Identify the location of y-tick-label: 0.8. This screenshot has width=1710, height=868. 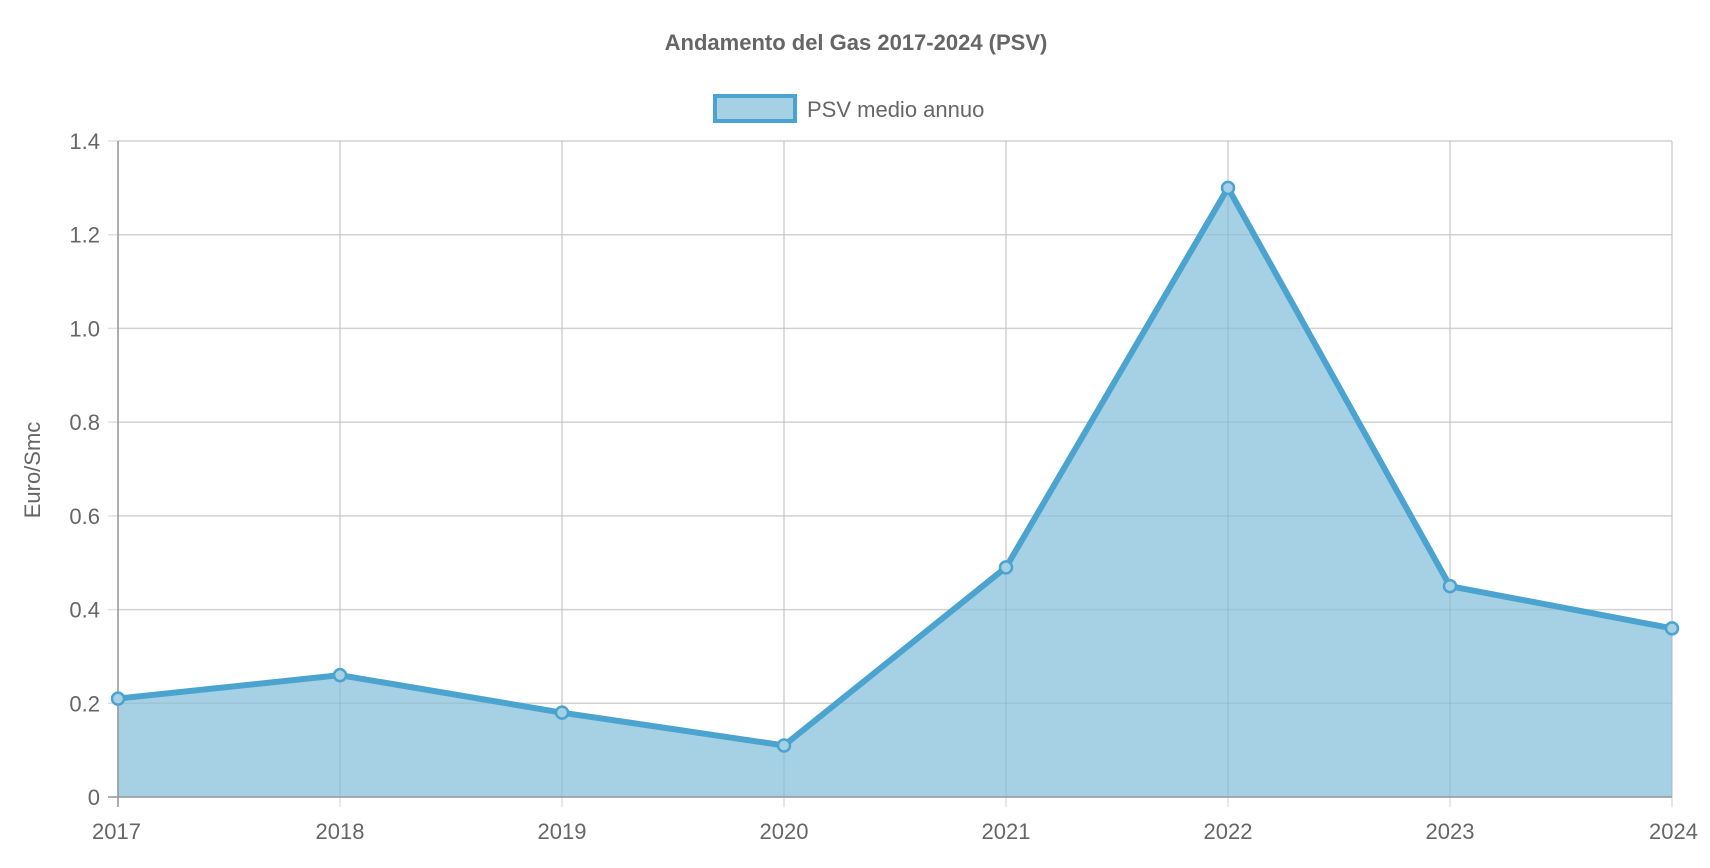
(84, 422).